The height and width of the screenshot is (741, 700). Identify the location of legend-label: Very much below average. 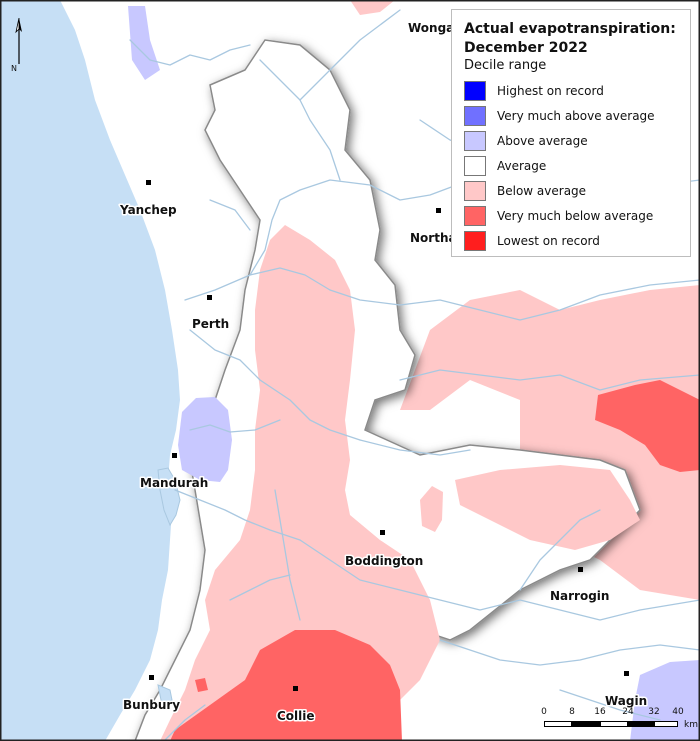
(575, 215).